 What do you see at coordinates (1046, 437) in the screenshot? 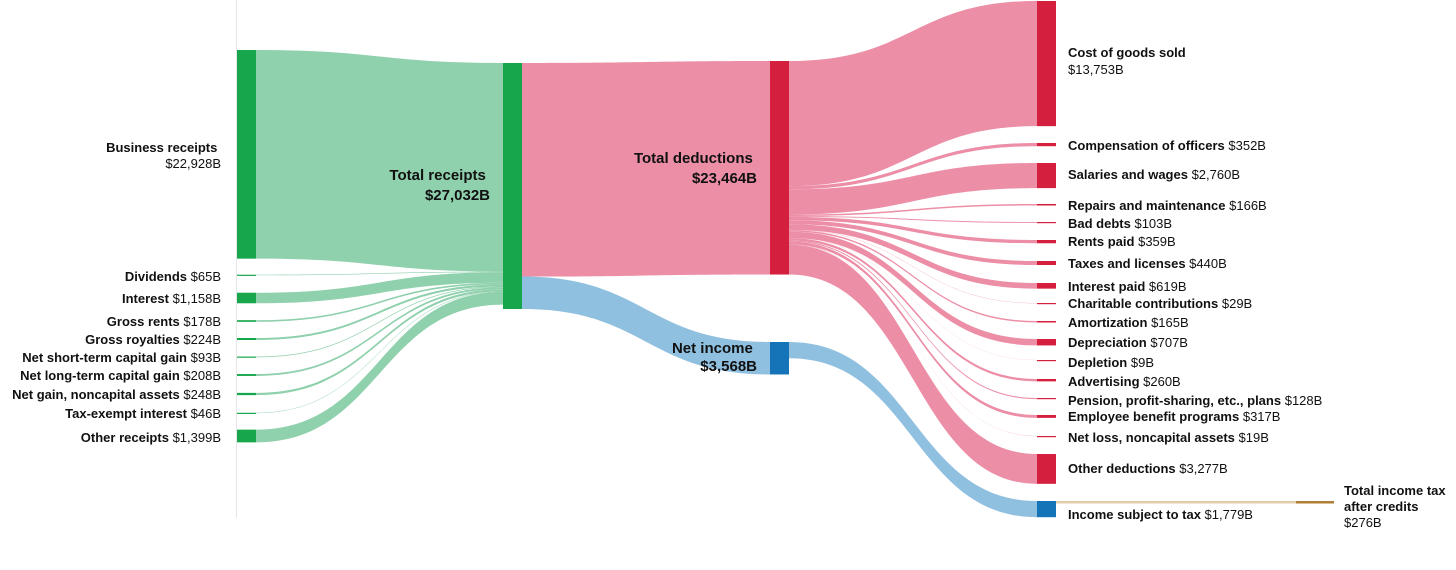
I see `deduction-node-net-loss-noncapital-assets` at bounding box center [1046, 437].